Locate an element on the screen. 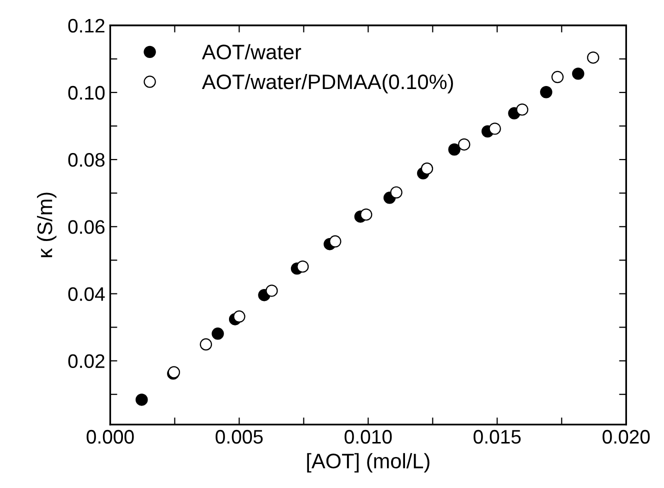 This screenshot has height=488, width=664. x-tick-label: 0.000 is located at coordinates (110, 437).